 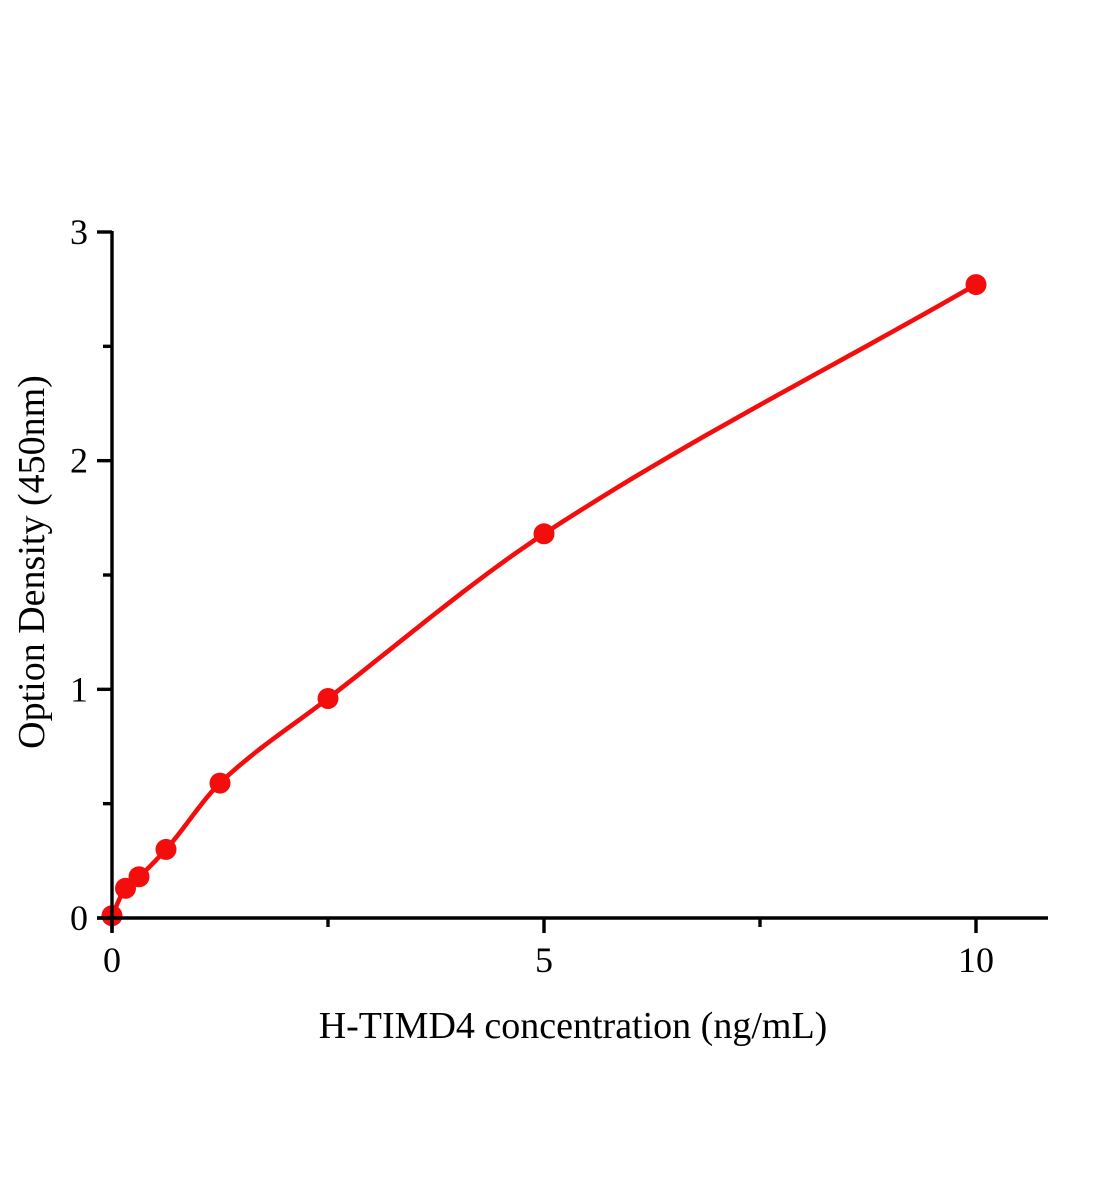 I want to click on y-tick-label: 0, so click(x=79, y=918).